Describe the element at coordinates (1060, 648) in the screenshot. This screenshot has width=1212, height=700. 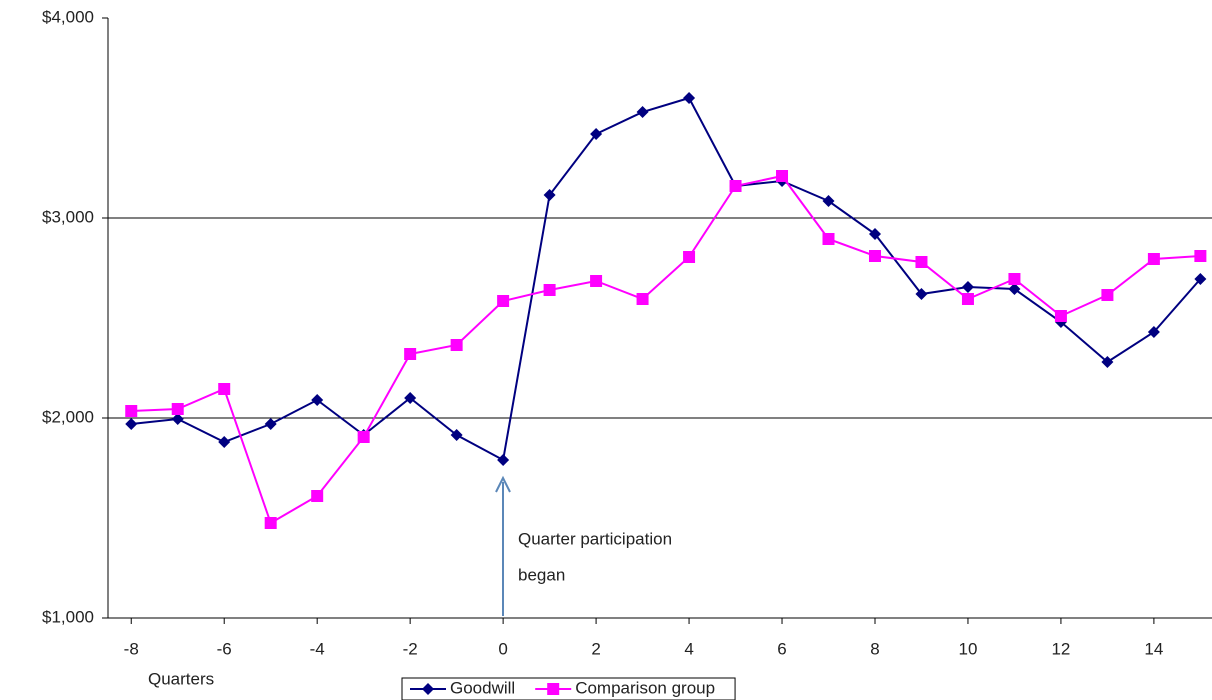
I see `x-tick-label: 12` at that location.